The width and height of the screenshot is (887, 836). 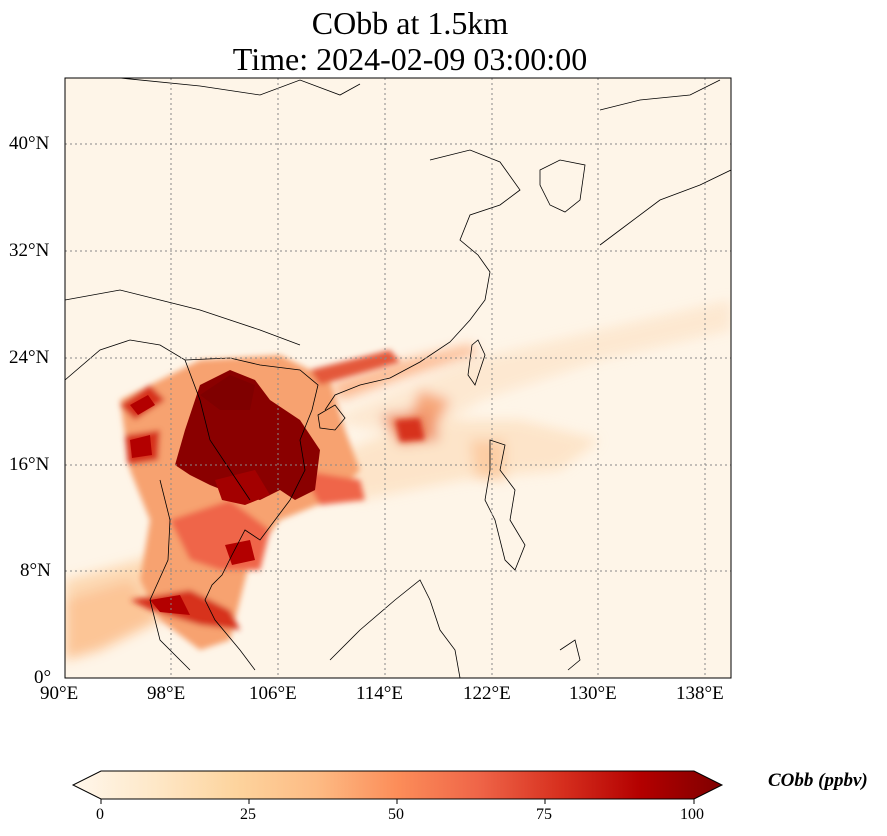 What do you see at coordinates (692, 814) in the screenshot?
I see `colorbar-tick-label: 100` at bounding box center [692, 814].